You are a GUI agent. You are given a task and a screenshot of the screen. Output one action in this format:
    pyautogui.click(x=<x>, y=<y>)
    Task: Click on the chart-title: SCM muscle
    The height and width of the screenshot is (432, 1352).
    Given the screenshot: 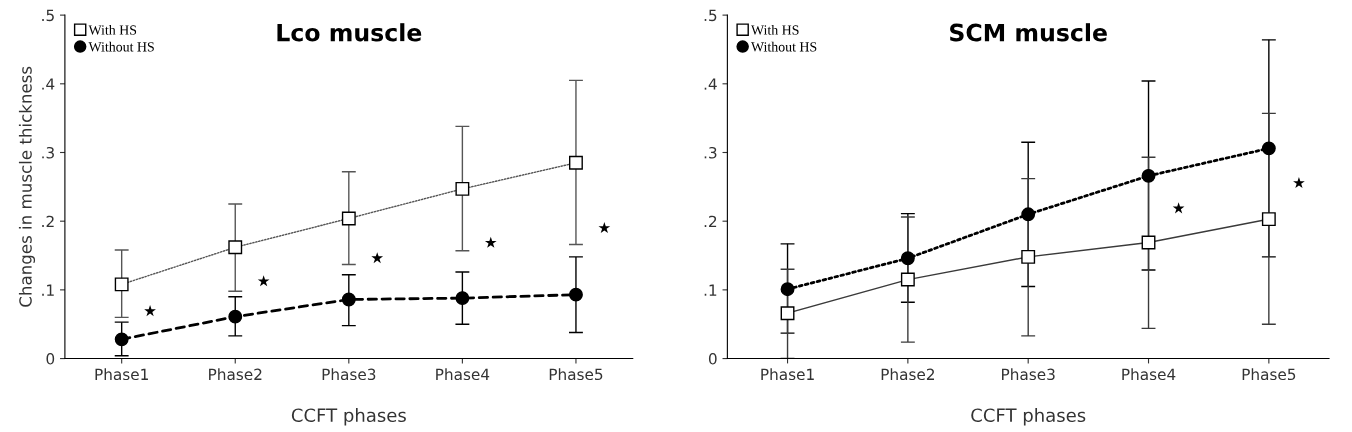 What is the action you would take?
    pyautogui.click(x=1028, y=32)
    